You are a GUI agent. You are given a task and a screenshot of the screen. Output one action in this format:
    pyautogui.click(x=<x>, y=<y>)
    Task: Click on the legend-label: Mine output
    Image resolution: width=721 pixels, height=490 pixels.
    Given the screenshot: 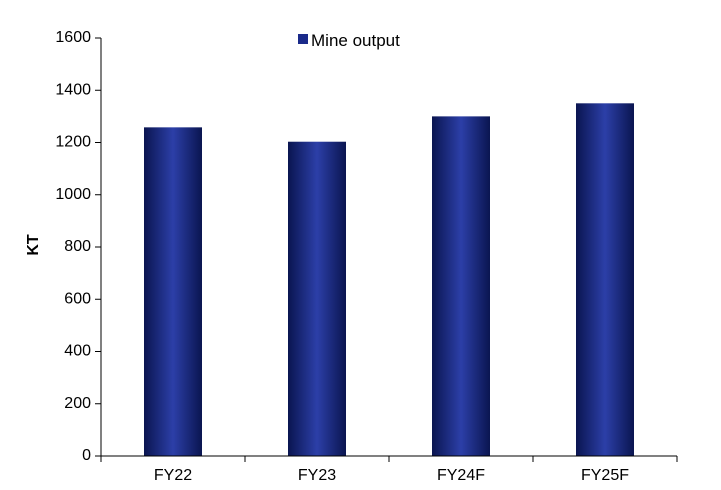 What is the action you would take?
    pyautogui.click(x=355, y=40)
    